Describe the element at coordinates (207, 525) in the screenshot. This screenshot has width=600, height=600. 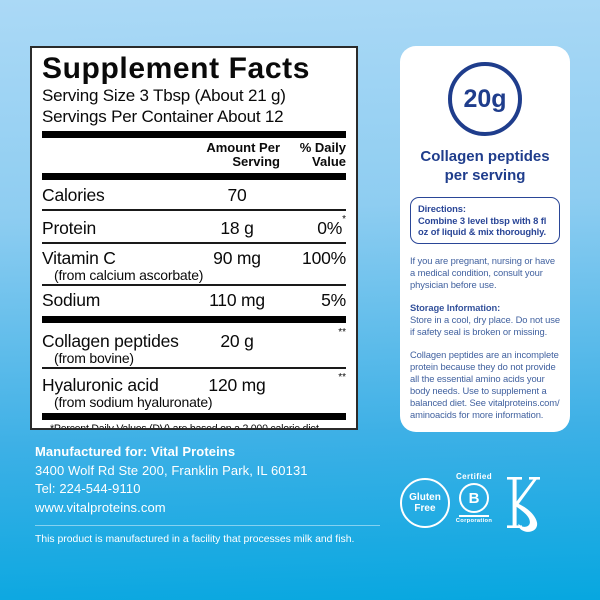
I see `divider-line` at that location.